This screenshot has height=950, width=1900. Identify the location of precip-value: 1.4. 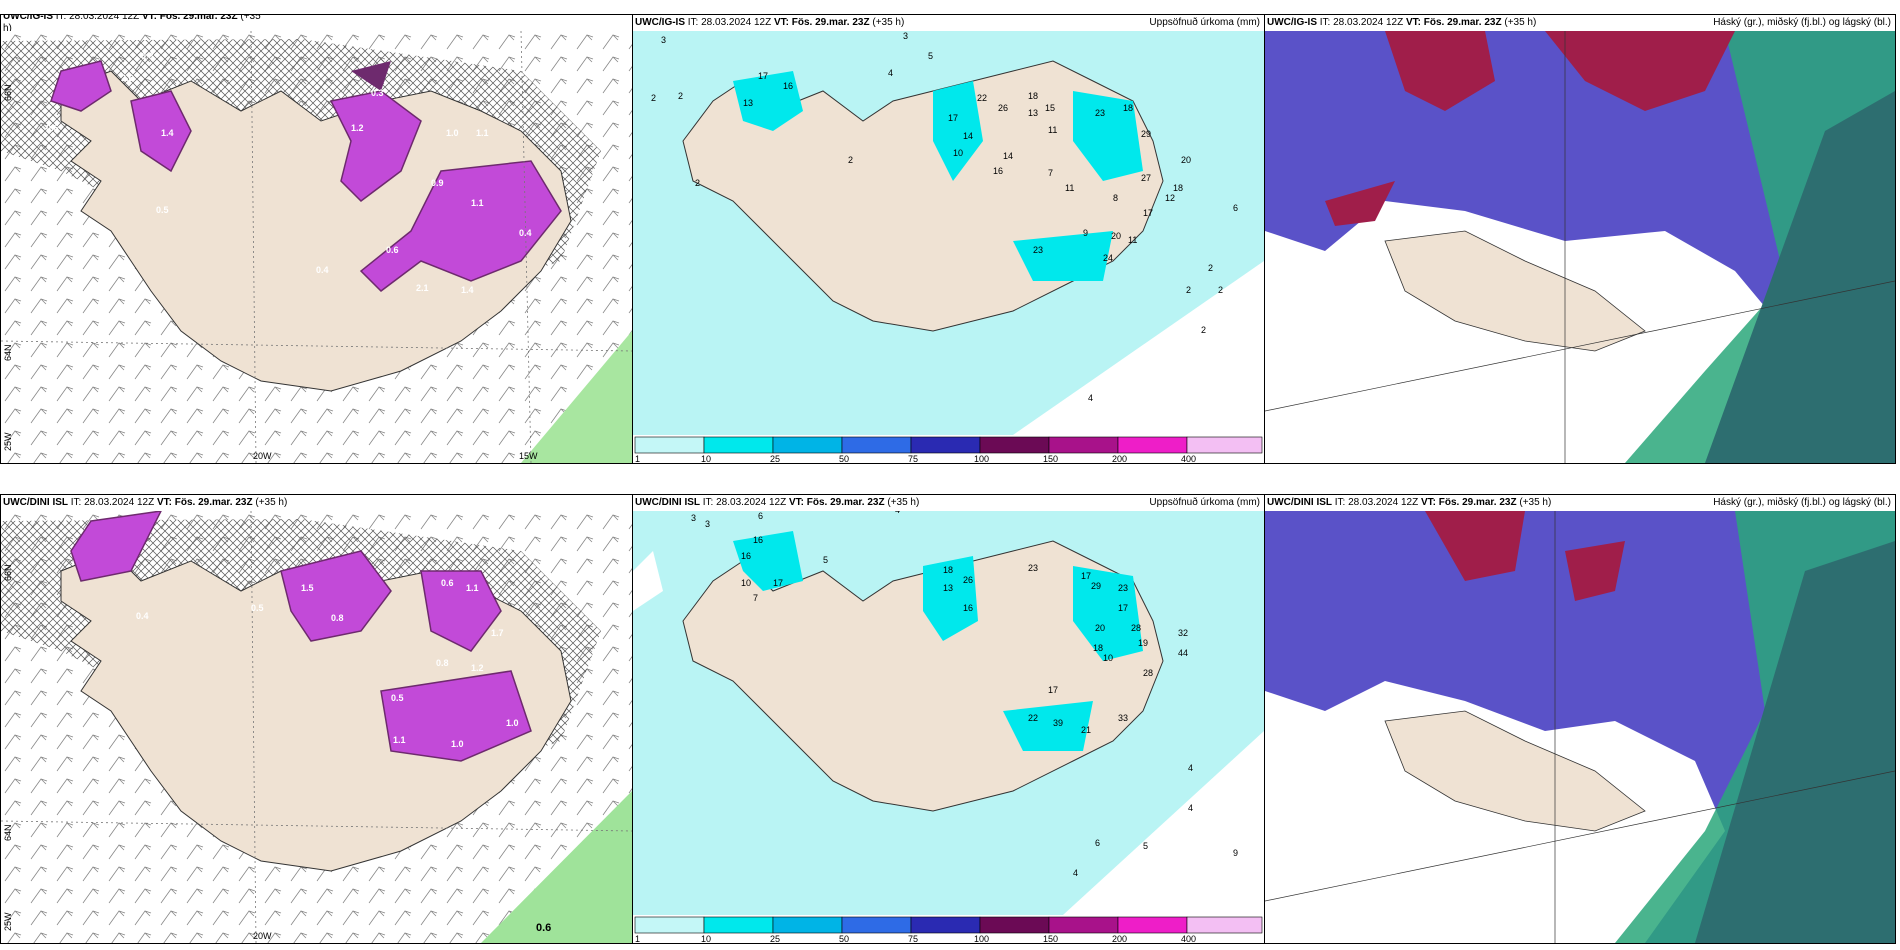
(167, 133).